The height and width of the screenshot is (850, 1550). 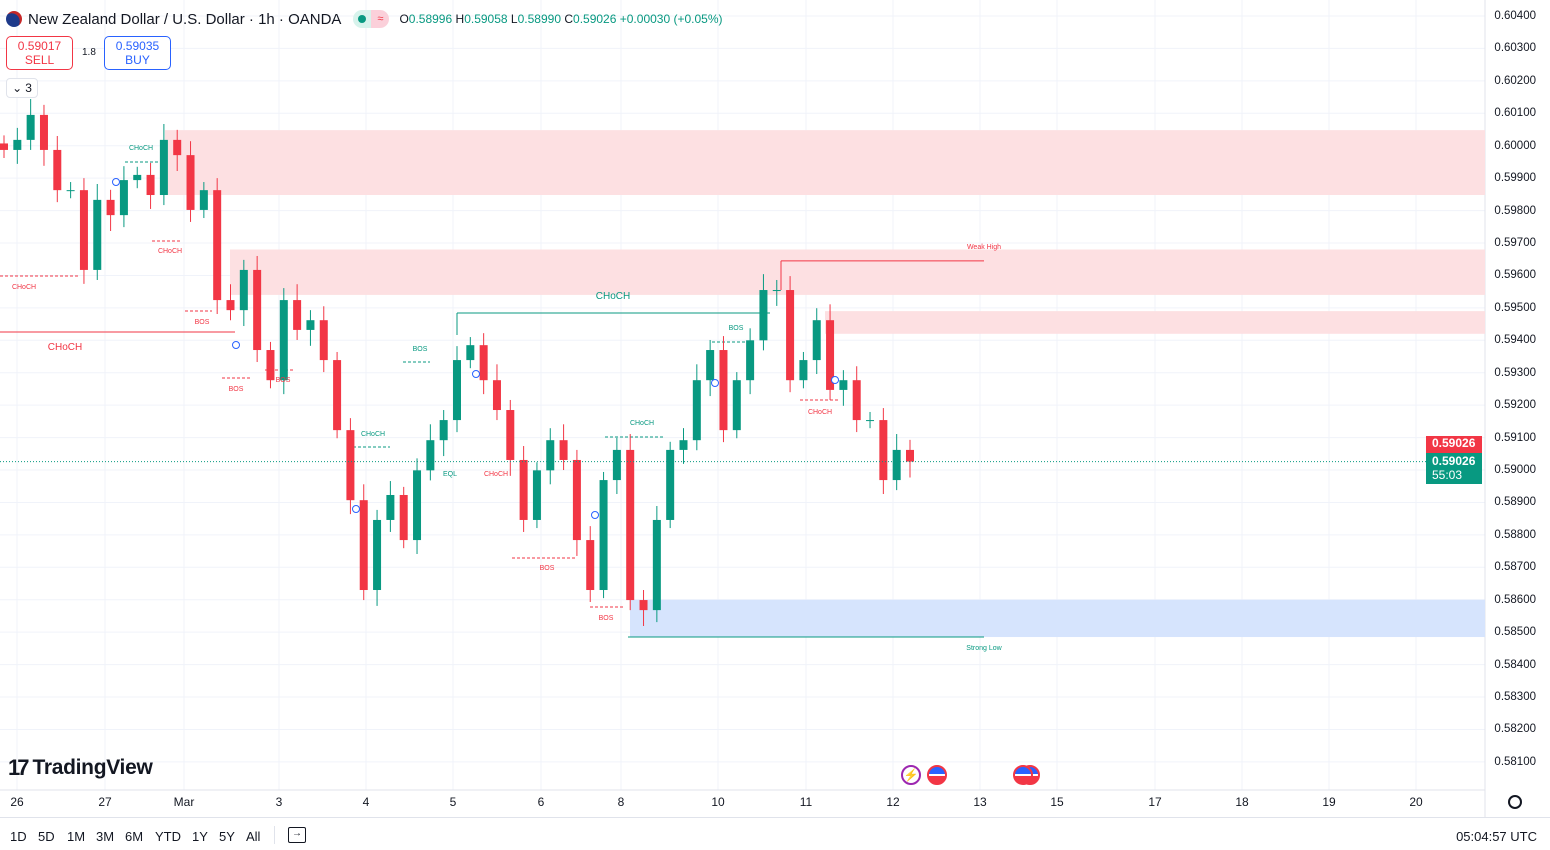 I want to click on time-tick: 26, so click(x=17, y=802).